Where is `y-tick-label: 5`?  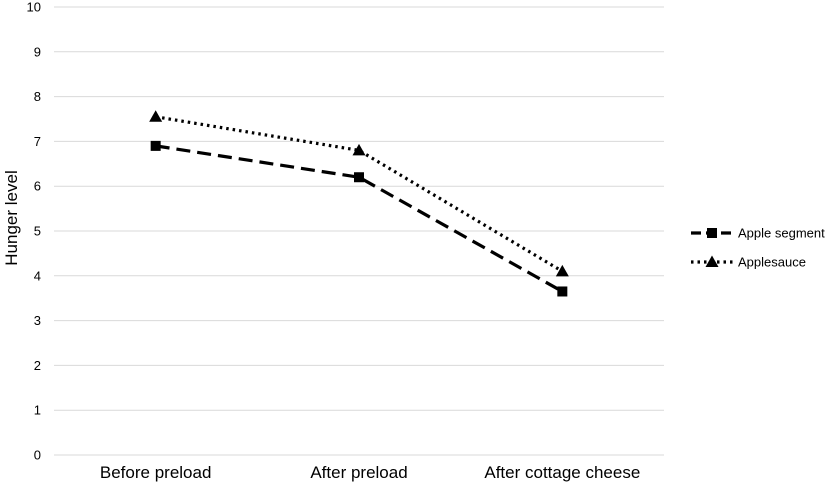
y-tick-label: 5 is located at coordinates (37, 231).